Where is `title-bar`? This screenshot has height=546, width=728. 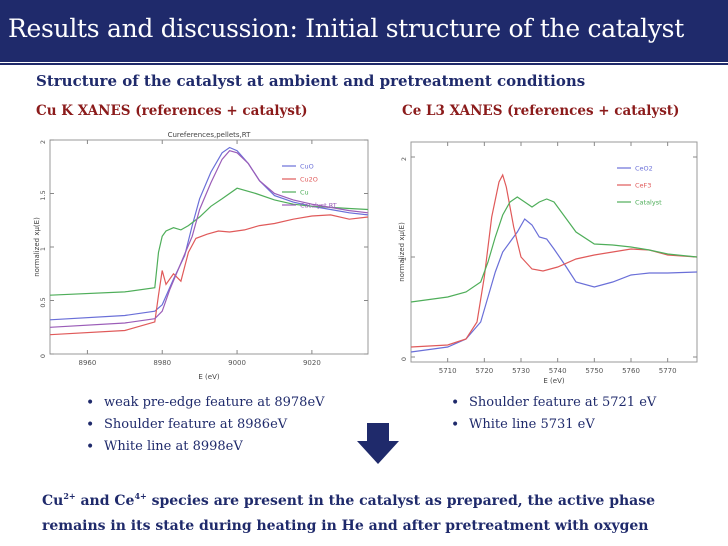 title-bar is located at coordinates (364, 31).